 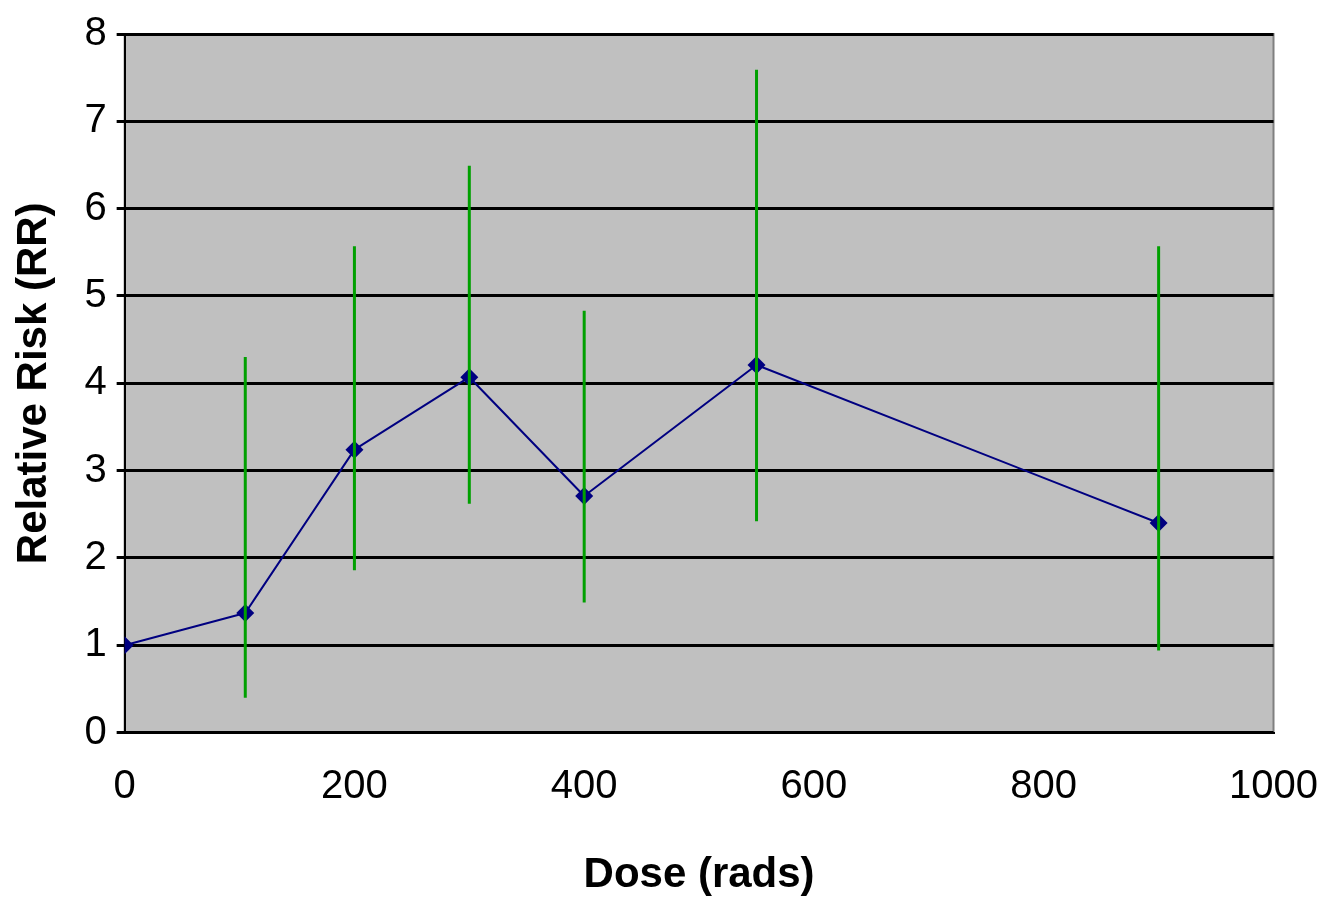 I want to click on y-tick-label: 6, so click(x=95, y=205).